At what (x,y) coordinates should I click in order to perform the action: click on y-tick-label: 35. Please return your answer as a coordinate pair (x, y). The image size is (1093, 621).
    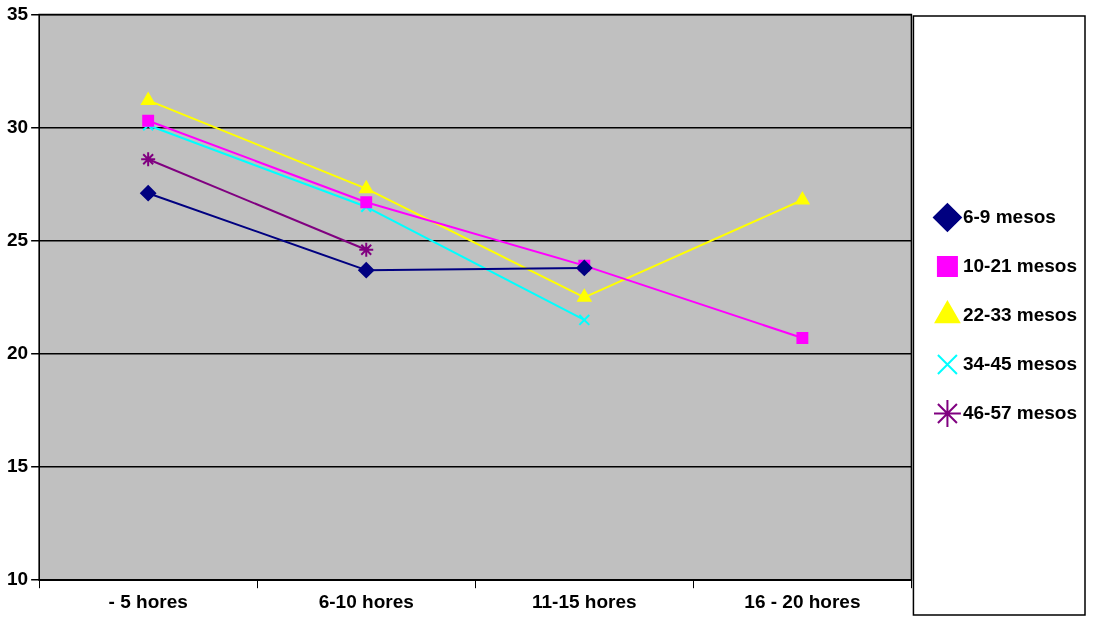
    Looking at the image, I should click on (17, 13).